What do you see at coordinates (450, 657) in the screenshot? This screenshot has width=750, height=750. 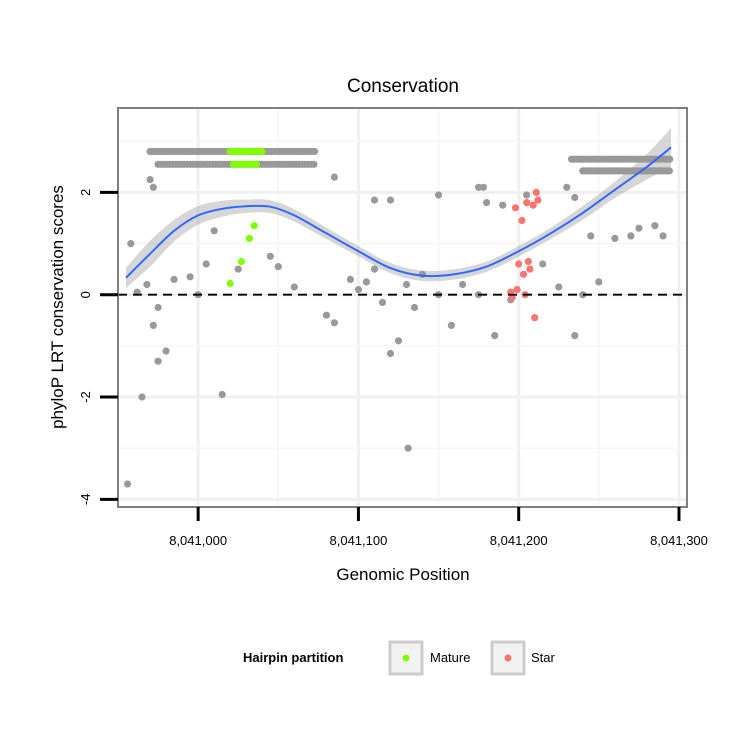 I see `legend-label-mature: Mature` at bounding box center [450, 657].